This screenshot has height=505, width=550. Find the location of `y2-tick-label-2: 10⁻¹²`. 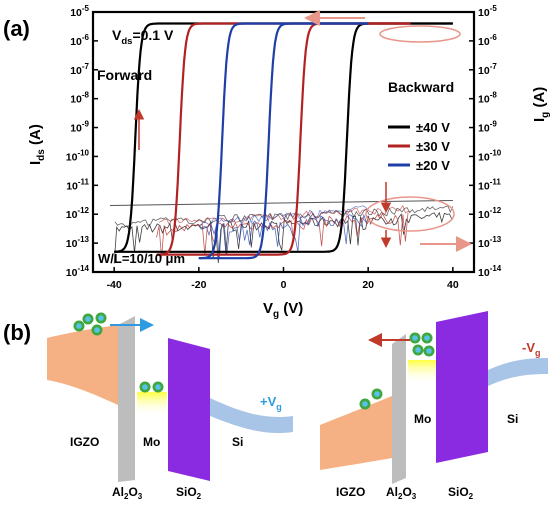

y2-tick-label-2: 10⁻¹² is located at coordinates (490, 213).